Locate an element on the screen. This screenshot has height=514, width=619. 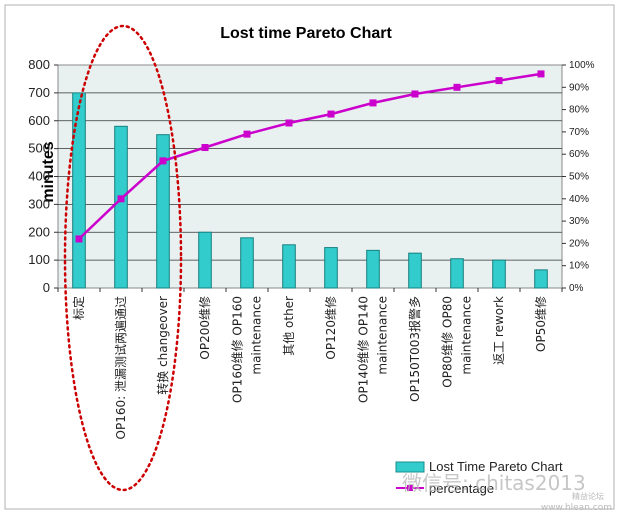
y-tick-label: 800 is located at coordinates (39, 64).